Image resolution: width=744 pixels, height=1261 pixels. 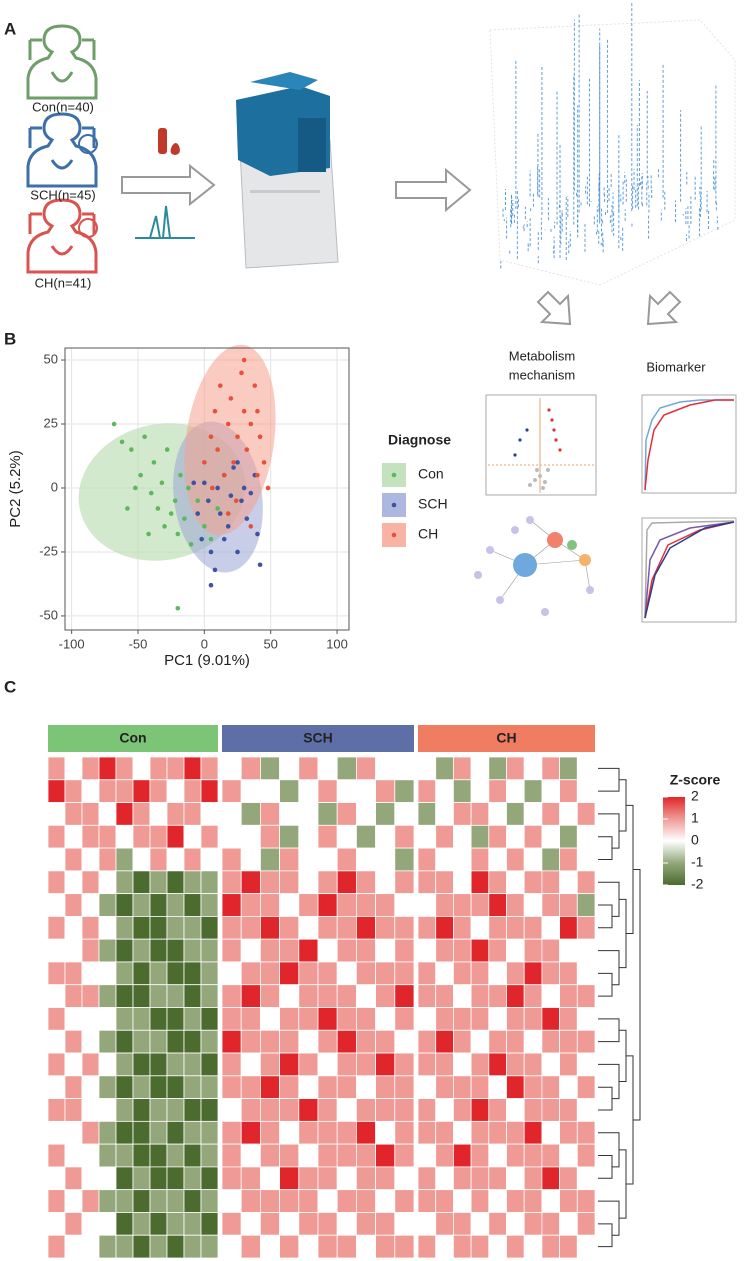 I want to click on y-tick-label: 50, so click(x=51, y=358).